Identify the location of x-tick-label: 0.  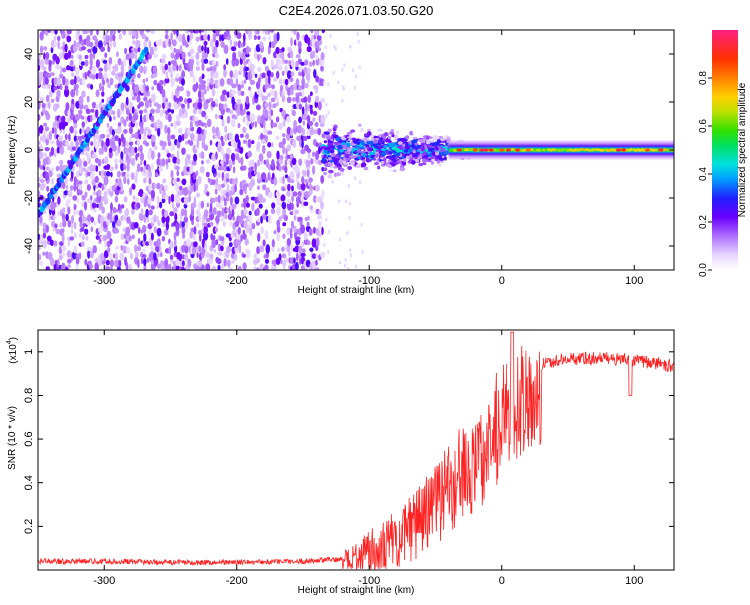
(502, 581).